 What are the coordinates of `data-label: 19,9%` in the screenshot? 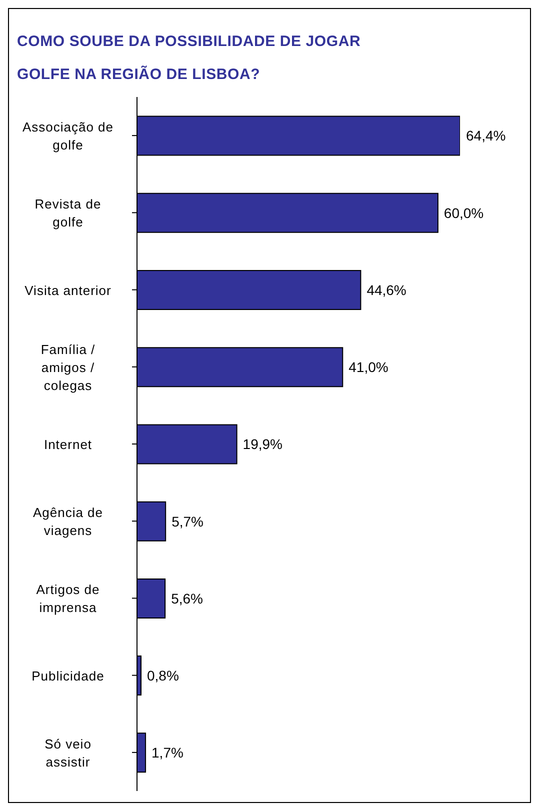 It's located at (262, 444).